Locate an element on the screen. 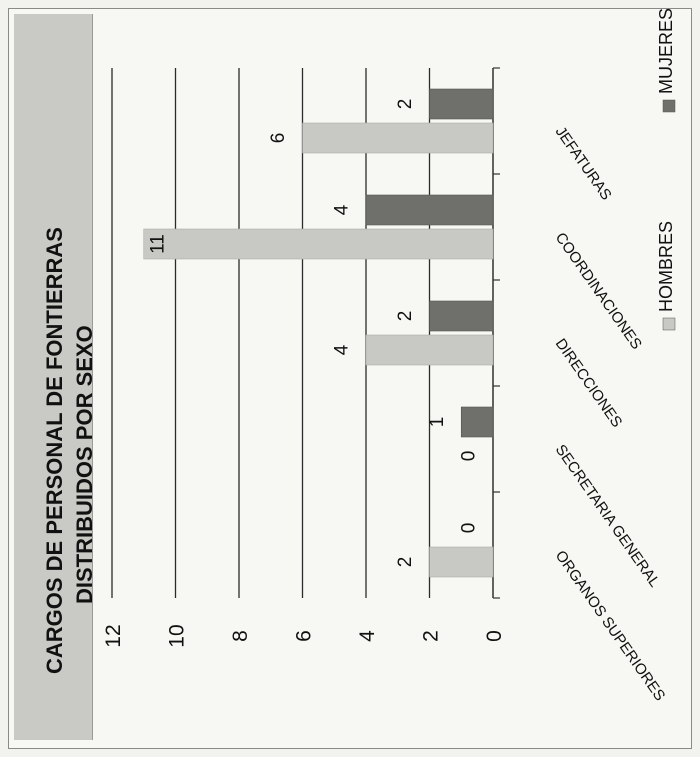  value-axis-tick-label: 2 is located at coordinates (431, 636).